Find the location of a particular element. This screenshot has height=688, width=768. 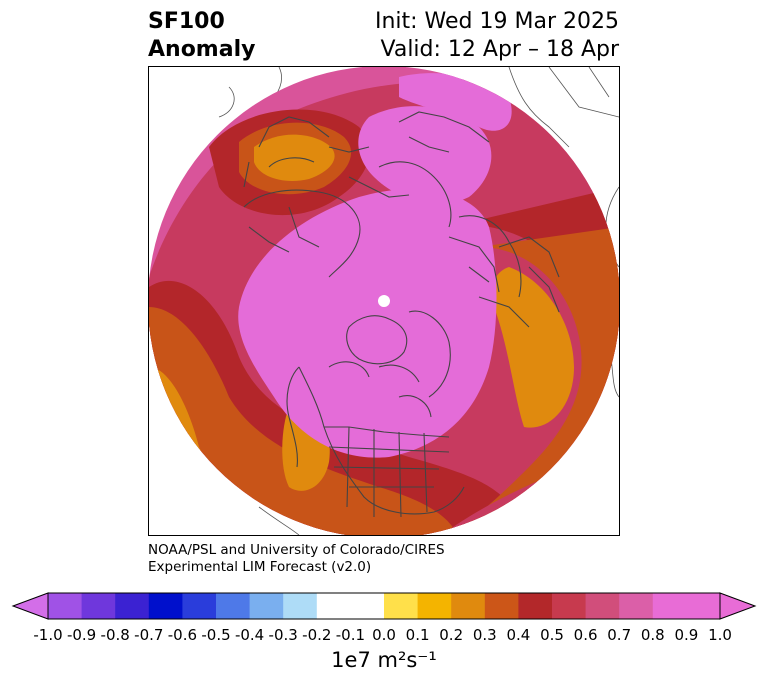

colorbar-tick-label: 0.0 is located at coordinates (384, 635).